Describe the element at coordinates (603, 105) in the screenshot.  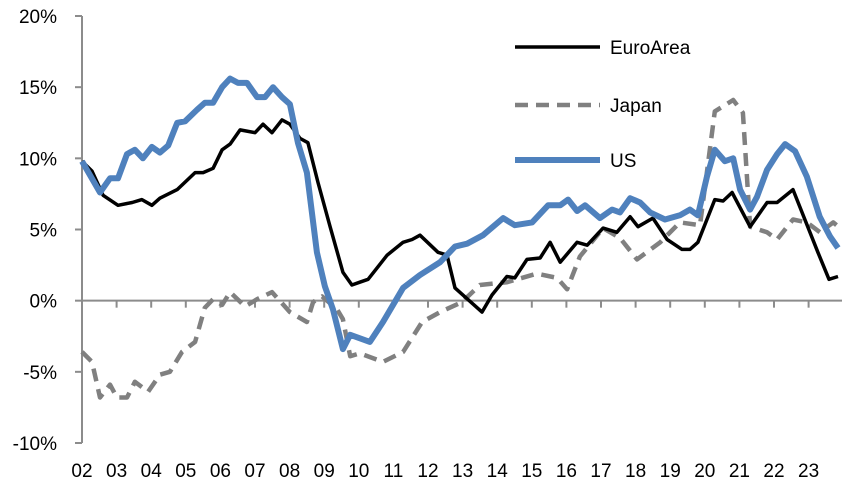
I see `legend: EuroArea Japan US` at that location.